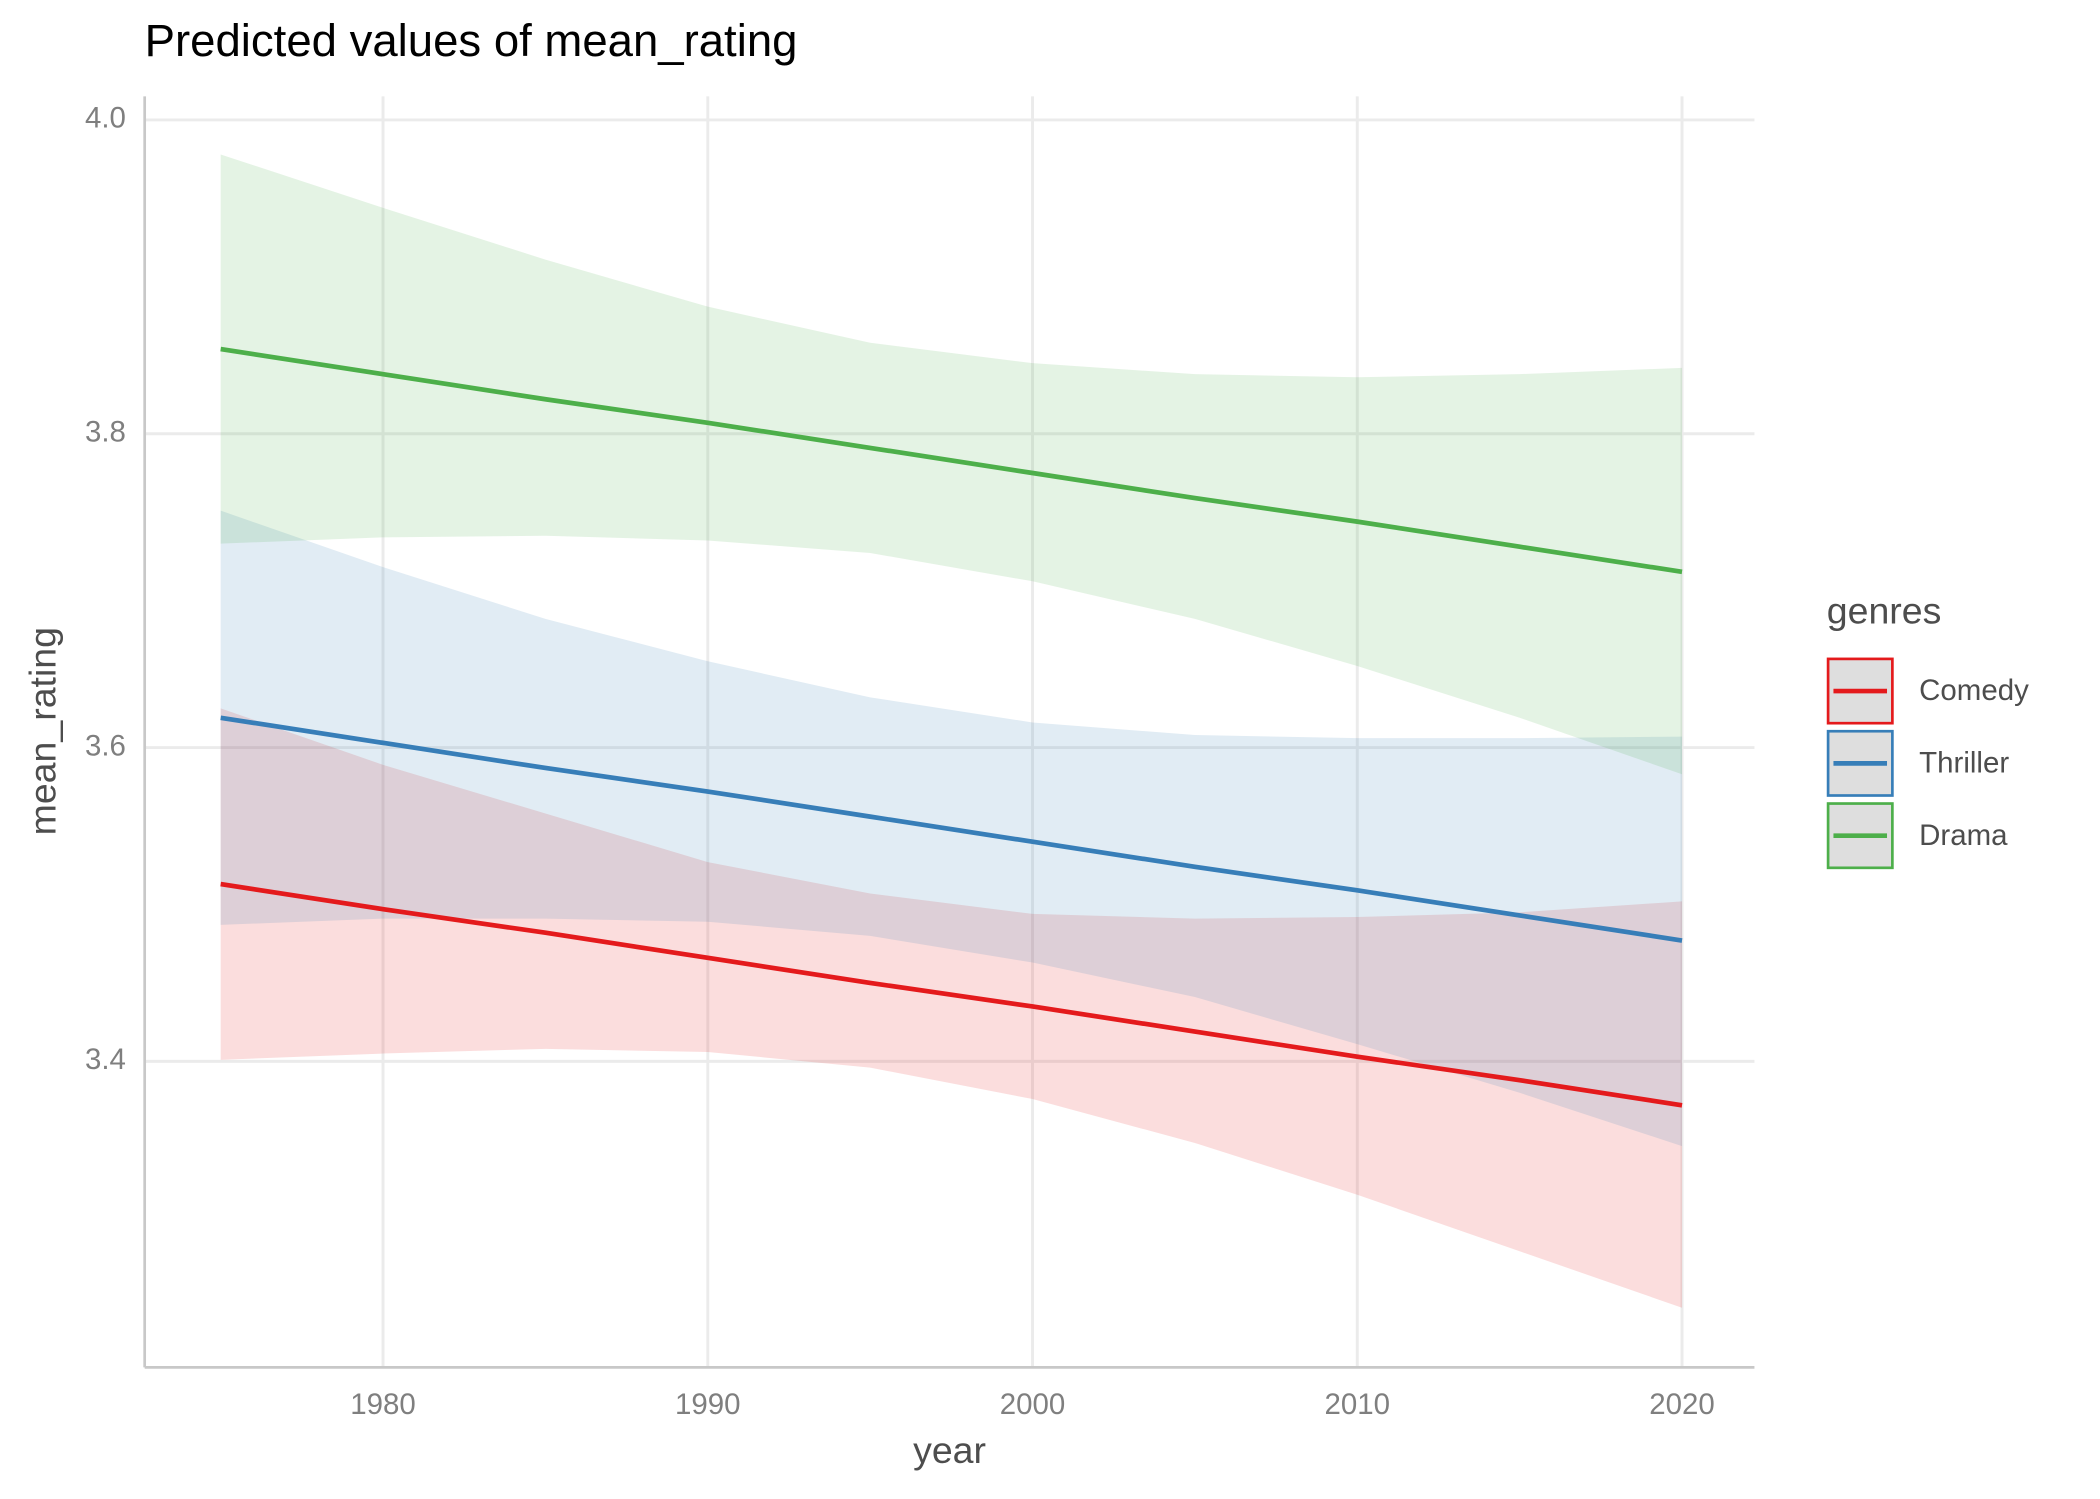 This screenshot has height=1499, width=2100. Describe the element at coordinates (1974, 690) in the screenshot. I see `legend-label: Comedy` at that location.